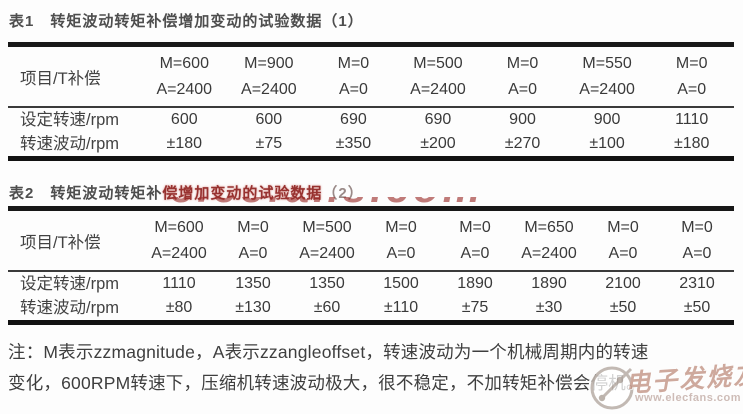 This screenshot has width=743, height=414. Describe the element at coordinates (327, 307) in the screenshot. I see `table2-cell: ±60` at that location.